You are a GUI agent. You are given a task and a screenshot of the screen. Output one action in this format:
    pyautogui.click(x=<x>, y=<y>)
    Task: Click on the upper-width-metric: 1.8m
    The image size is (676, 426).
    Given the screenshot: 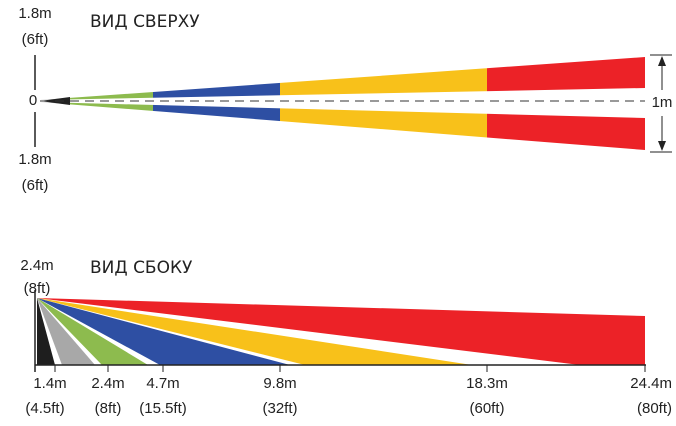 What is the action you would take?
    pyautogui.click(x=34, y=13)
    